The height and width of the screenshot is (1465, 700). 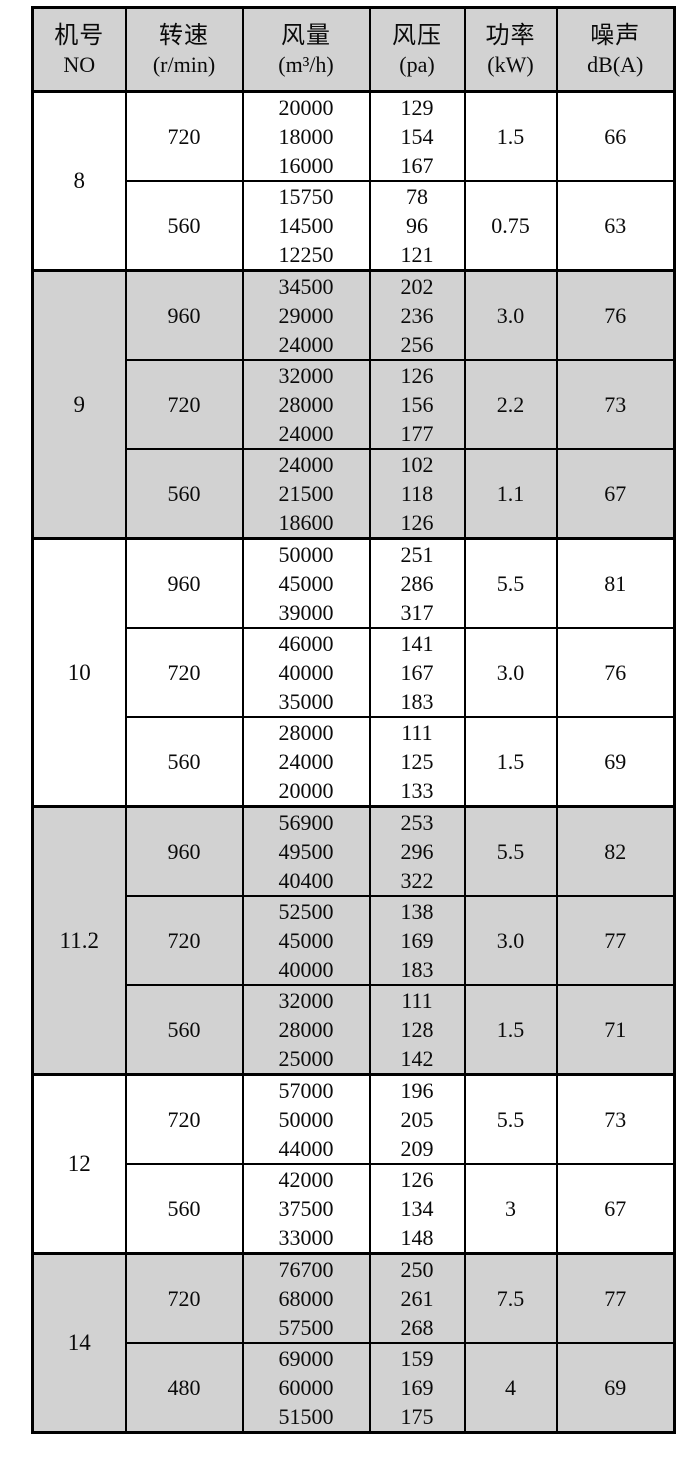 What do you see at coordinates (306, 494) in the screenshot?
I see `airflow-cell: 24000 21500 18600` at bounding box center [306, 494].